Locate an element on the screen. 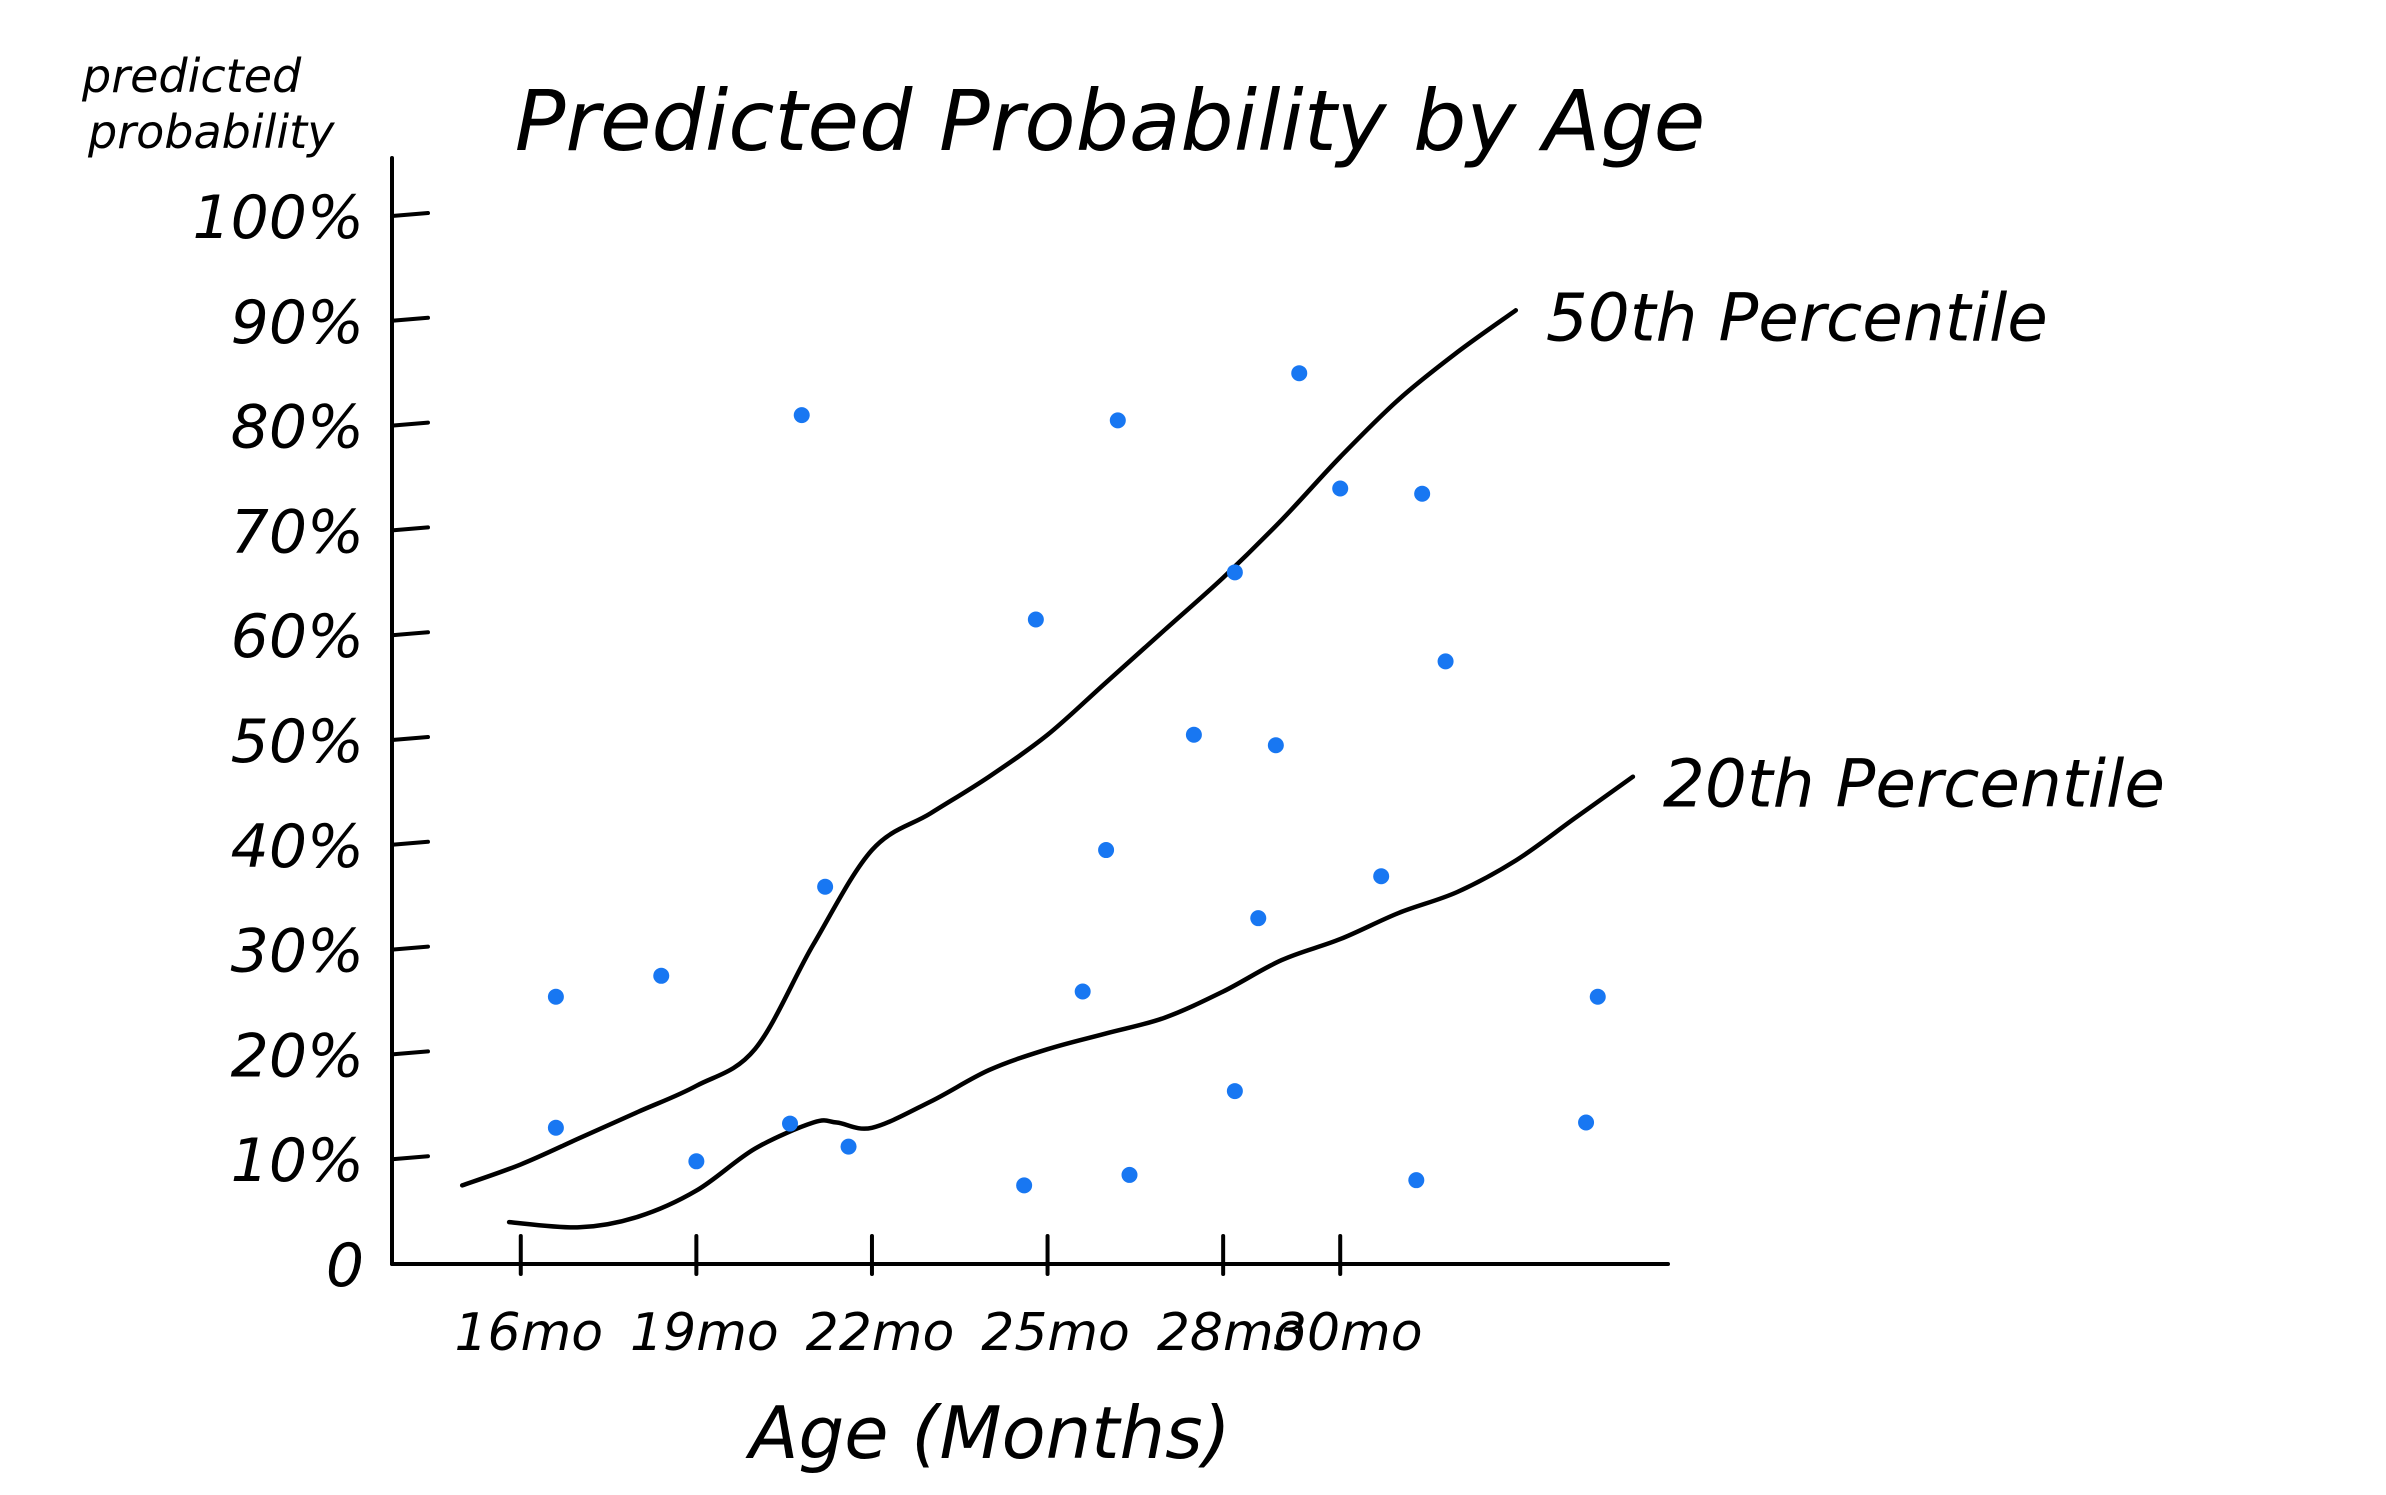 Image resolution: width=2386 pixels, height=1495 pixels. y-tick-label: 100% is located at coordinates (278, 218).